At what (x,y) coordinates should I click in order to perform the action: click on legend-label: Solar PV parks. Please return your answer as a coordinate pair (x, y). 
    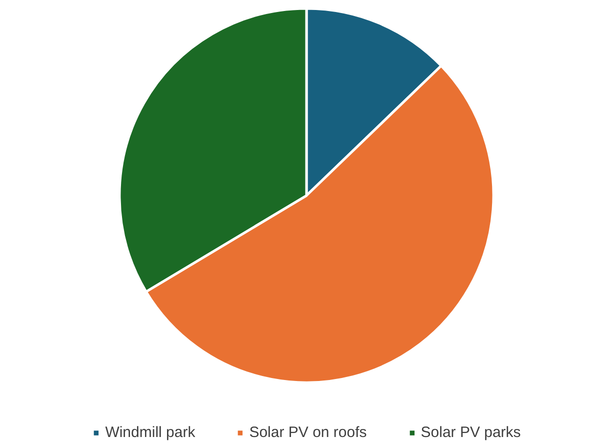
    Looking at the image, I should click on (470, 432).